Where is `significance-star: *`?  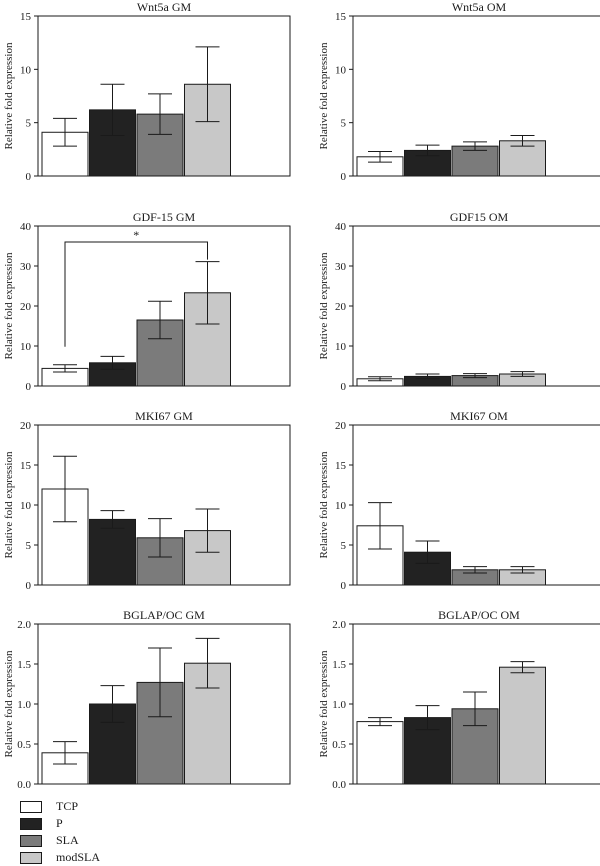 significance-star: * is located at coordinates (136, 235).